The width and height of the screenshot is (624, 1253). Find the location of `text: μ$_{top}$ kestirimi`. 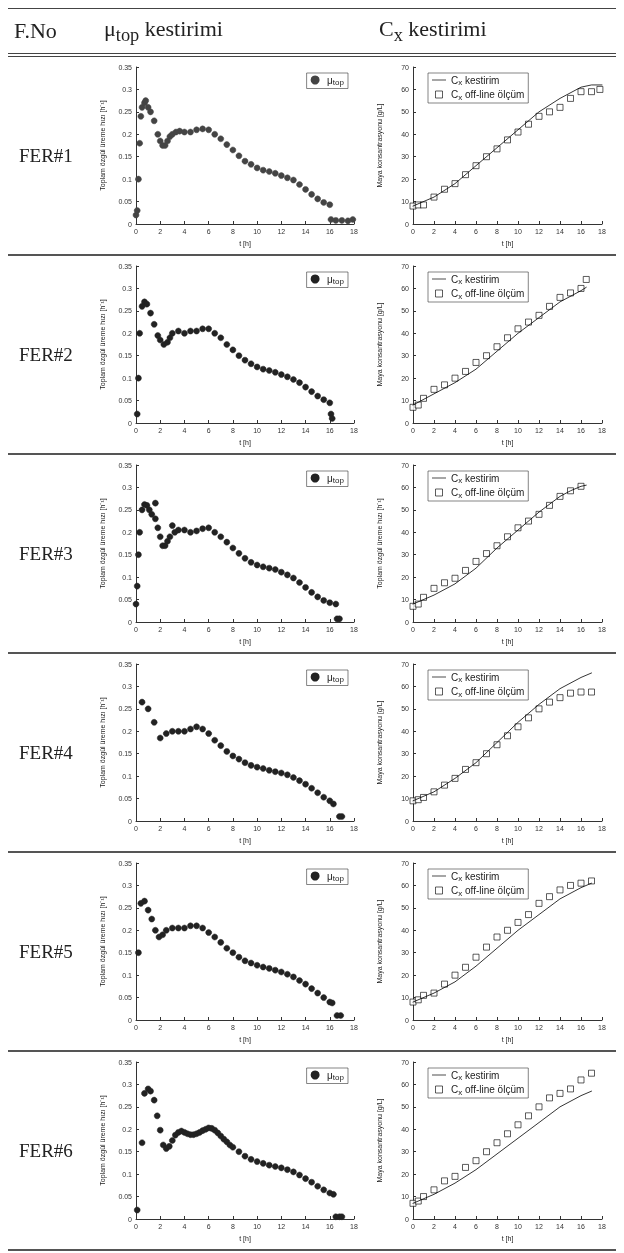

text: μ$_{top}$ kestirimi is located at coordinates (164, 31).